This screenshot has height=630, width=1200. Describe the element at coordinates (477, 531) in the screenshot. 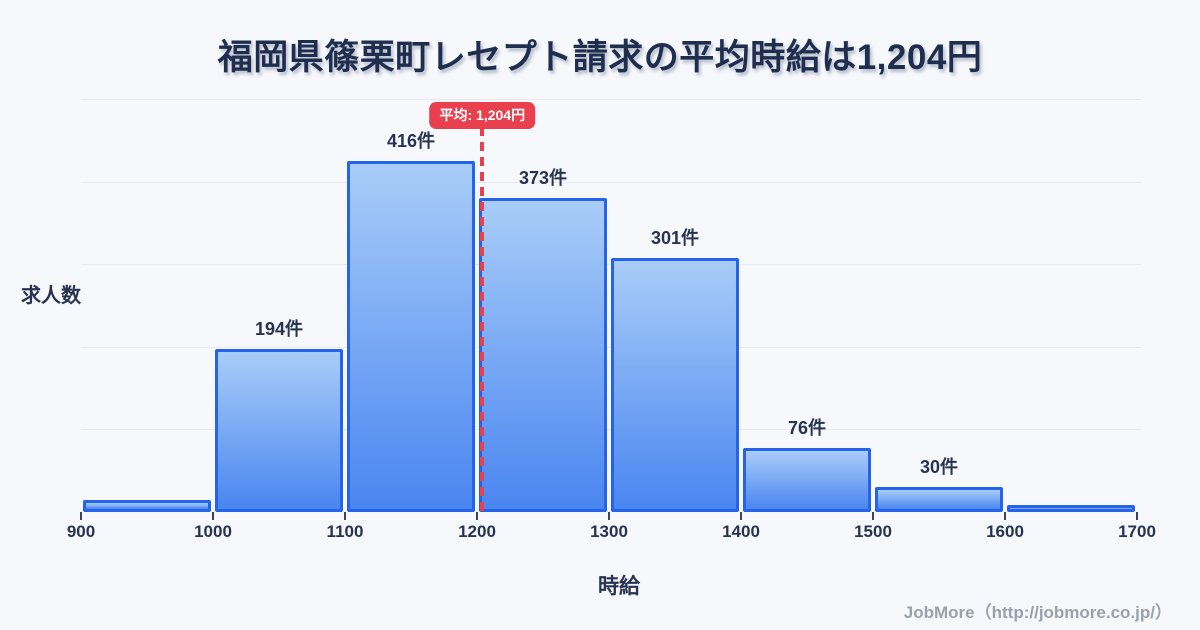

I see `x-axis-tick-label: 1200` at that location.